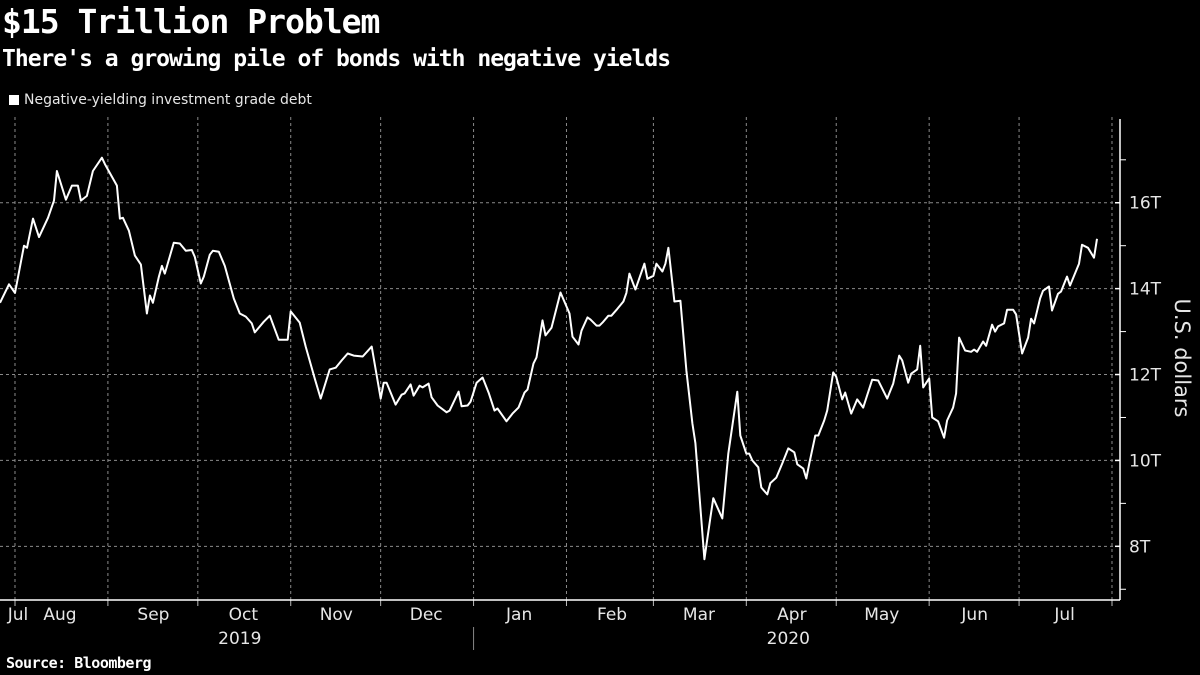 Image resolution: width=1200 pixels, height=675 pixels. Describe the element at coordinates (153, 615) in the screenshot. I see `x-tick-label: Sep` at that location.